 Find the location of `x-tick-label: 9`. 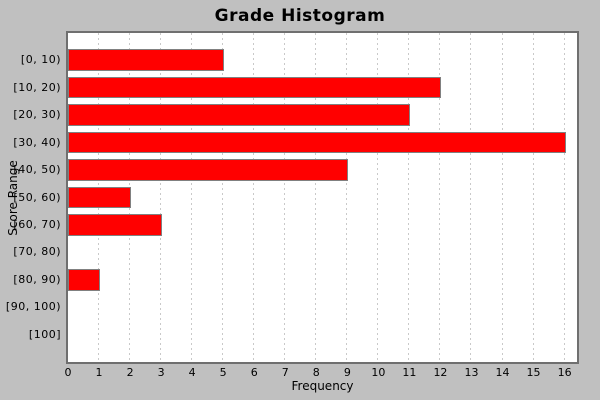

x-tick-label: 9 is located at coordinates (347, 372).